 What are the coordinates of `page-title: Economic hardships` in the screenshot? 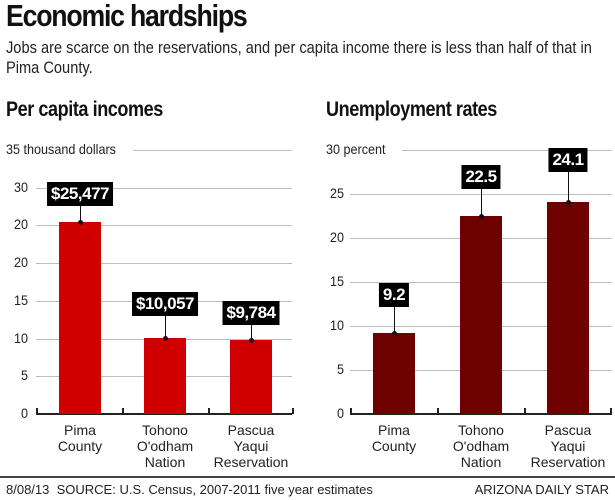 It's located at (127, 16).